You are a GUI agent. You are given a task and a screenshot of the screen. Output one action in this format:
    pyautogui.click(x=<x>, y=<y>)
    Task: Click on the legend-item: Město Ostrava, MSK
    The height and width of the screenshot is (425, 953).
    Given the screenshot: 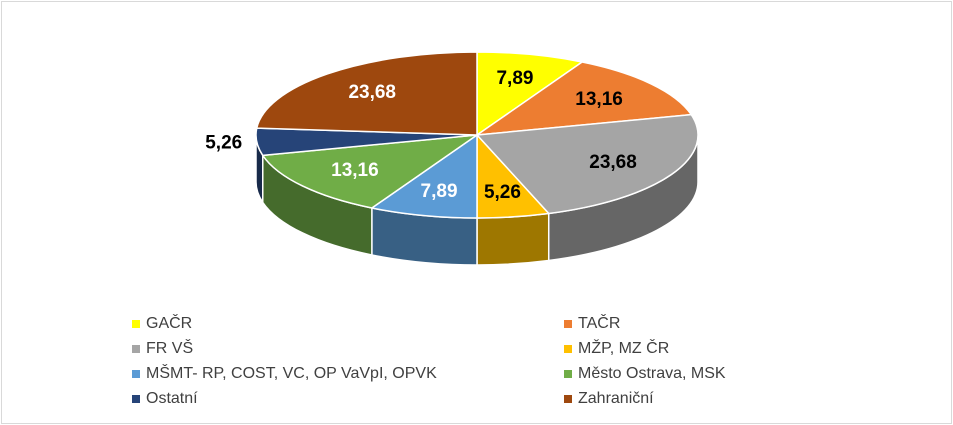 What is the action you would take?
    pyautogui.click(x=708, y=374)
    